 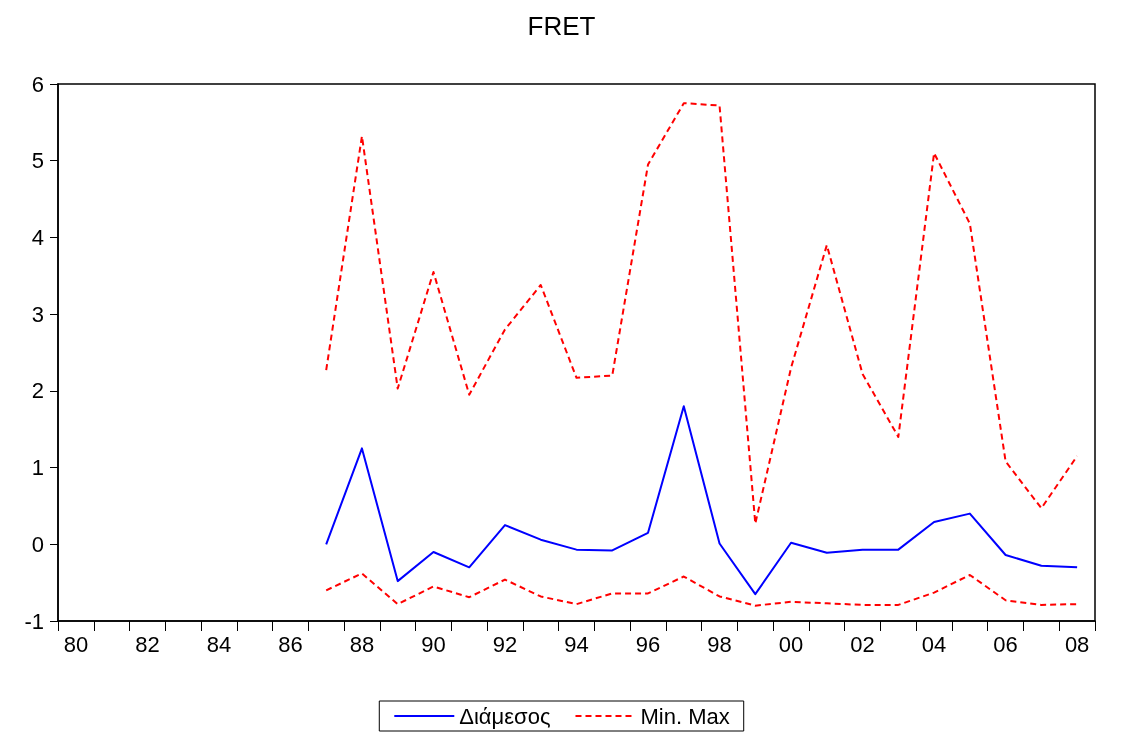 I want to click on y-tick-label: 2, so click(x=37, y=391).